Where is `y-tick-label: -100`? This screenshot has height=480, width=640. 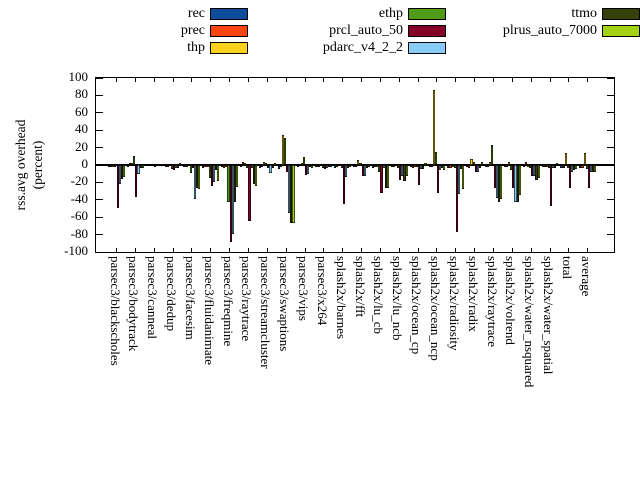 y-tick-label: -100 is located at coordinates (76, 250).